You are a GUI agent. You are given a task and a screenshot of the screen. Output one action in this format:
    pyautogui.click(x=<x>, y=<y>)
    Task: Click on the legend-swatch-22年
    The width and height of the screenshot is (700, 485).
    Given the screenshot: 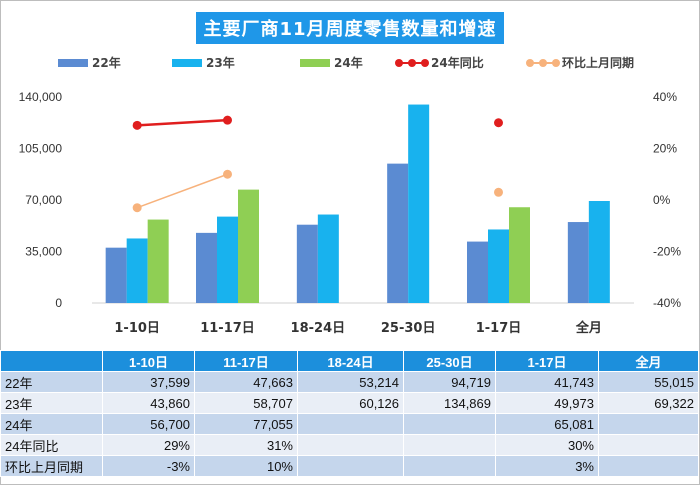 What is the action you would take?
    pyautogui.click(x=73, y=63)
    